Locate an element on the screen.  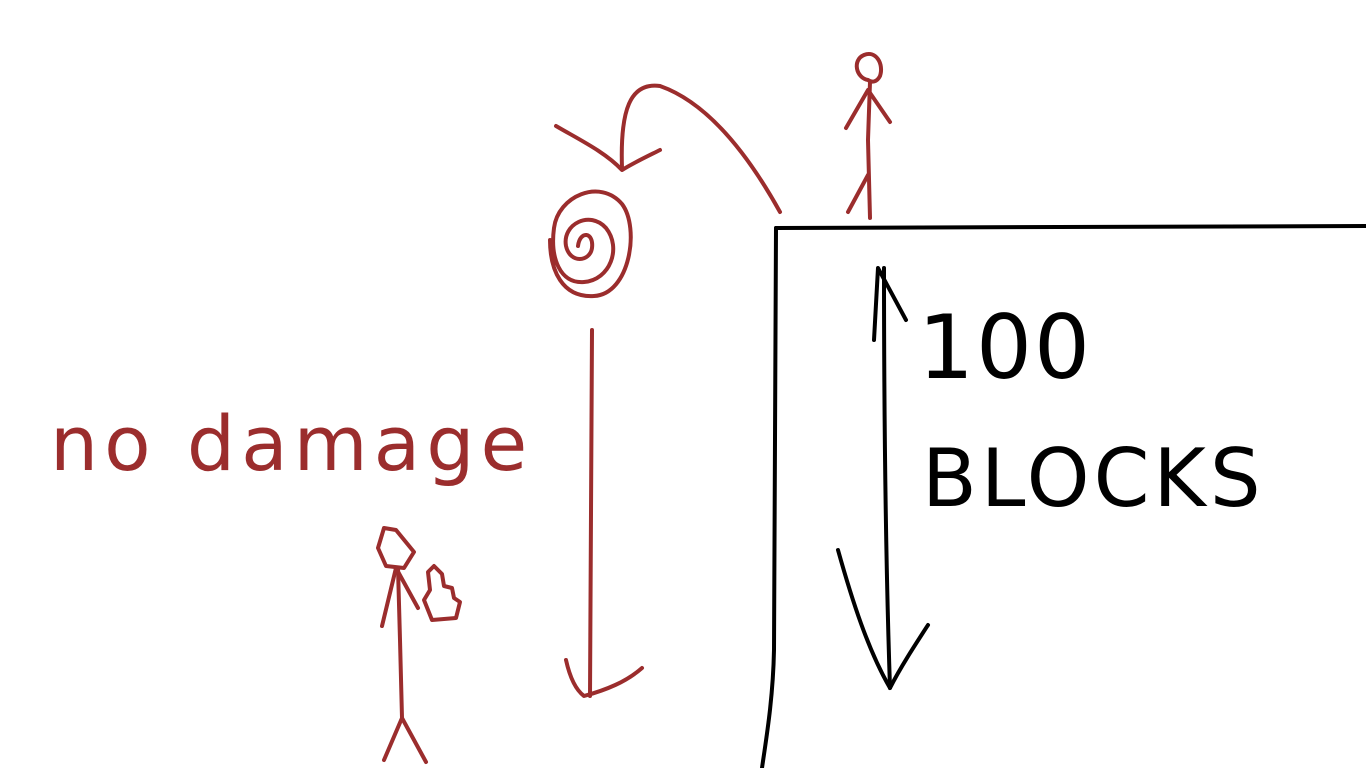
stick-figure-top is located at coordinates (868, 135).